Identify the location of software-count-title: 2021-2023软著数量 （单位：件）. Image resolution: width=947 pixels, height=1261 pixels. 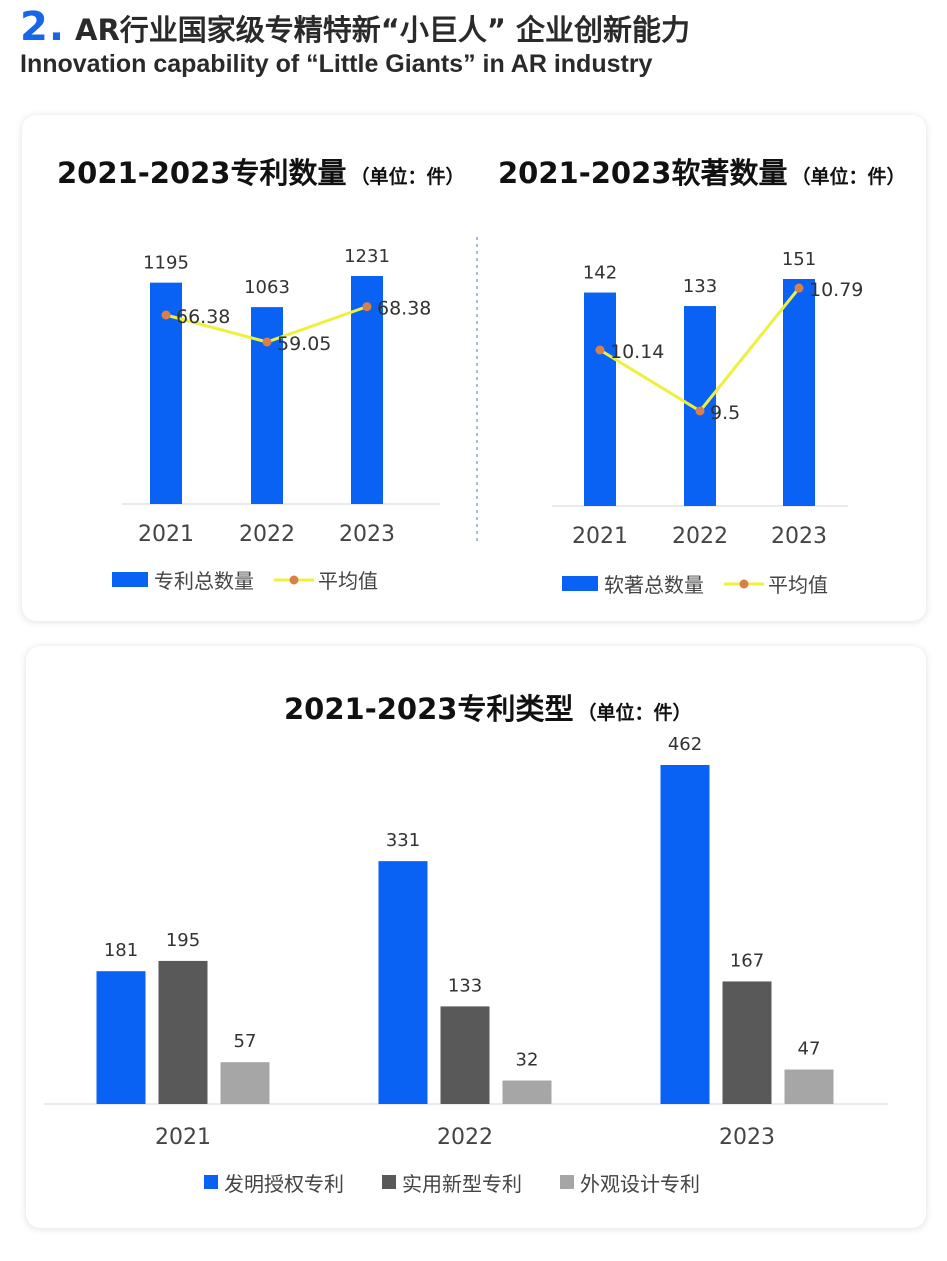
(701, 173).